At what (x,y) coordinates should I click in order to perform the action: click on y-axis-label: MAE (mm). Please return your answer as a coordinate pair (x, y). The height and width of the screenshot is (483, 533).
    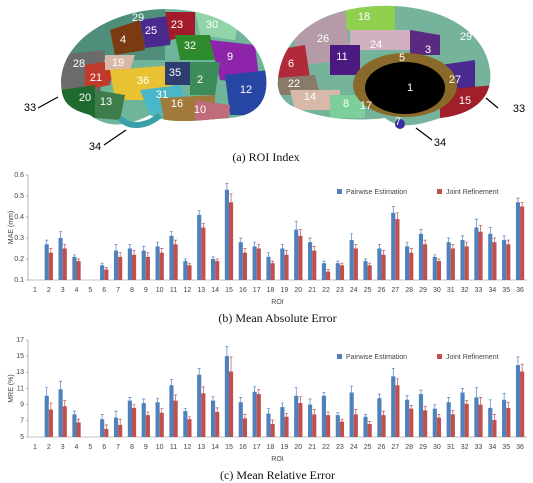
    Looking at the image, I should click on (11, 227).